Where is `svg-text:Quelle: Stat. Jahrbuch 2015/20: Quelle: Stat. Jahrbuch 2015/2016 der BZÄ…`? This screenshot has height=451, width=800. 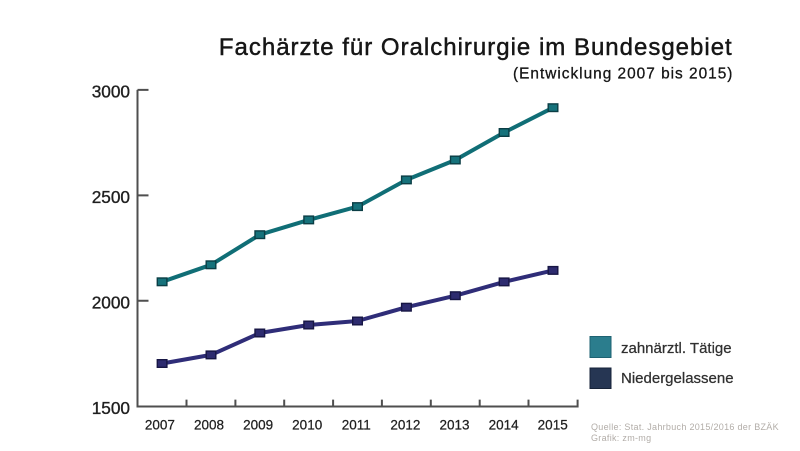 svg-text:Quelle: Stat. Jahrbuch 2015/20: Quelle: Stat. Jahrbuch 2015/2016 der BZÄ… is located at coordinates (685, 427).